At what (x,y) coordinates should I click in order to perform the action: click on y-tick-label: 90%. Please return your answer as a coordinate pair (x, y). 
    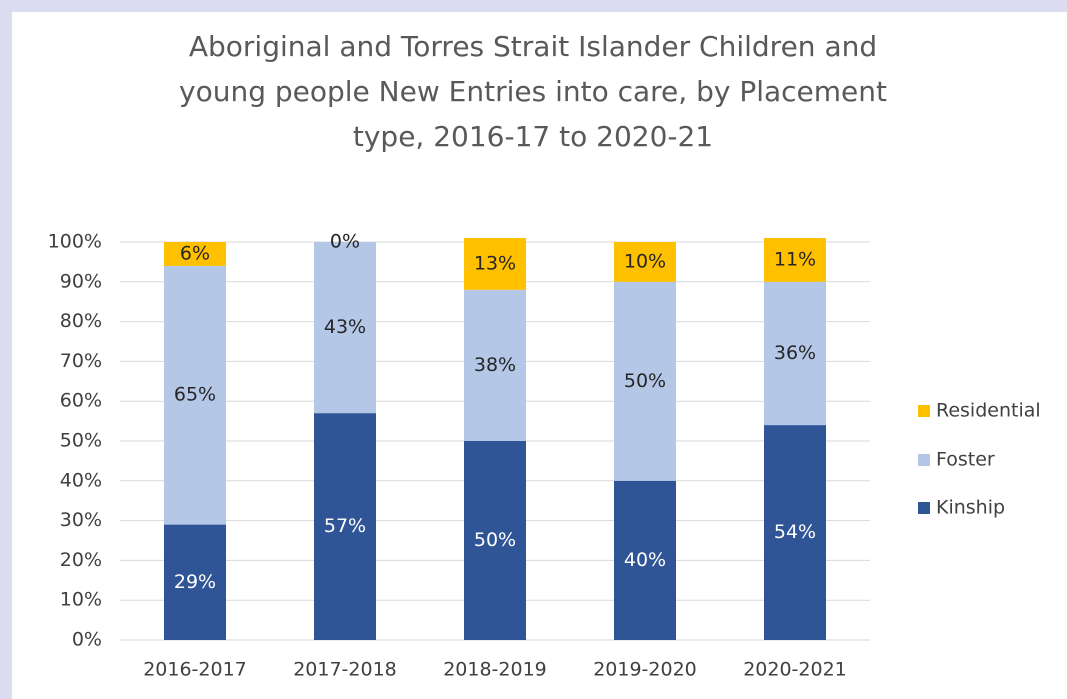
    Looking at the image, I should click on (81, 281).